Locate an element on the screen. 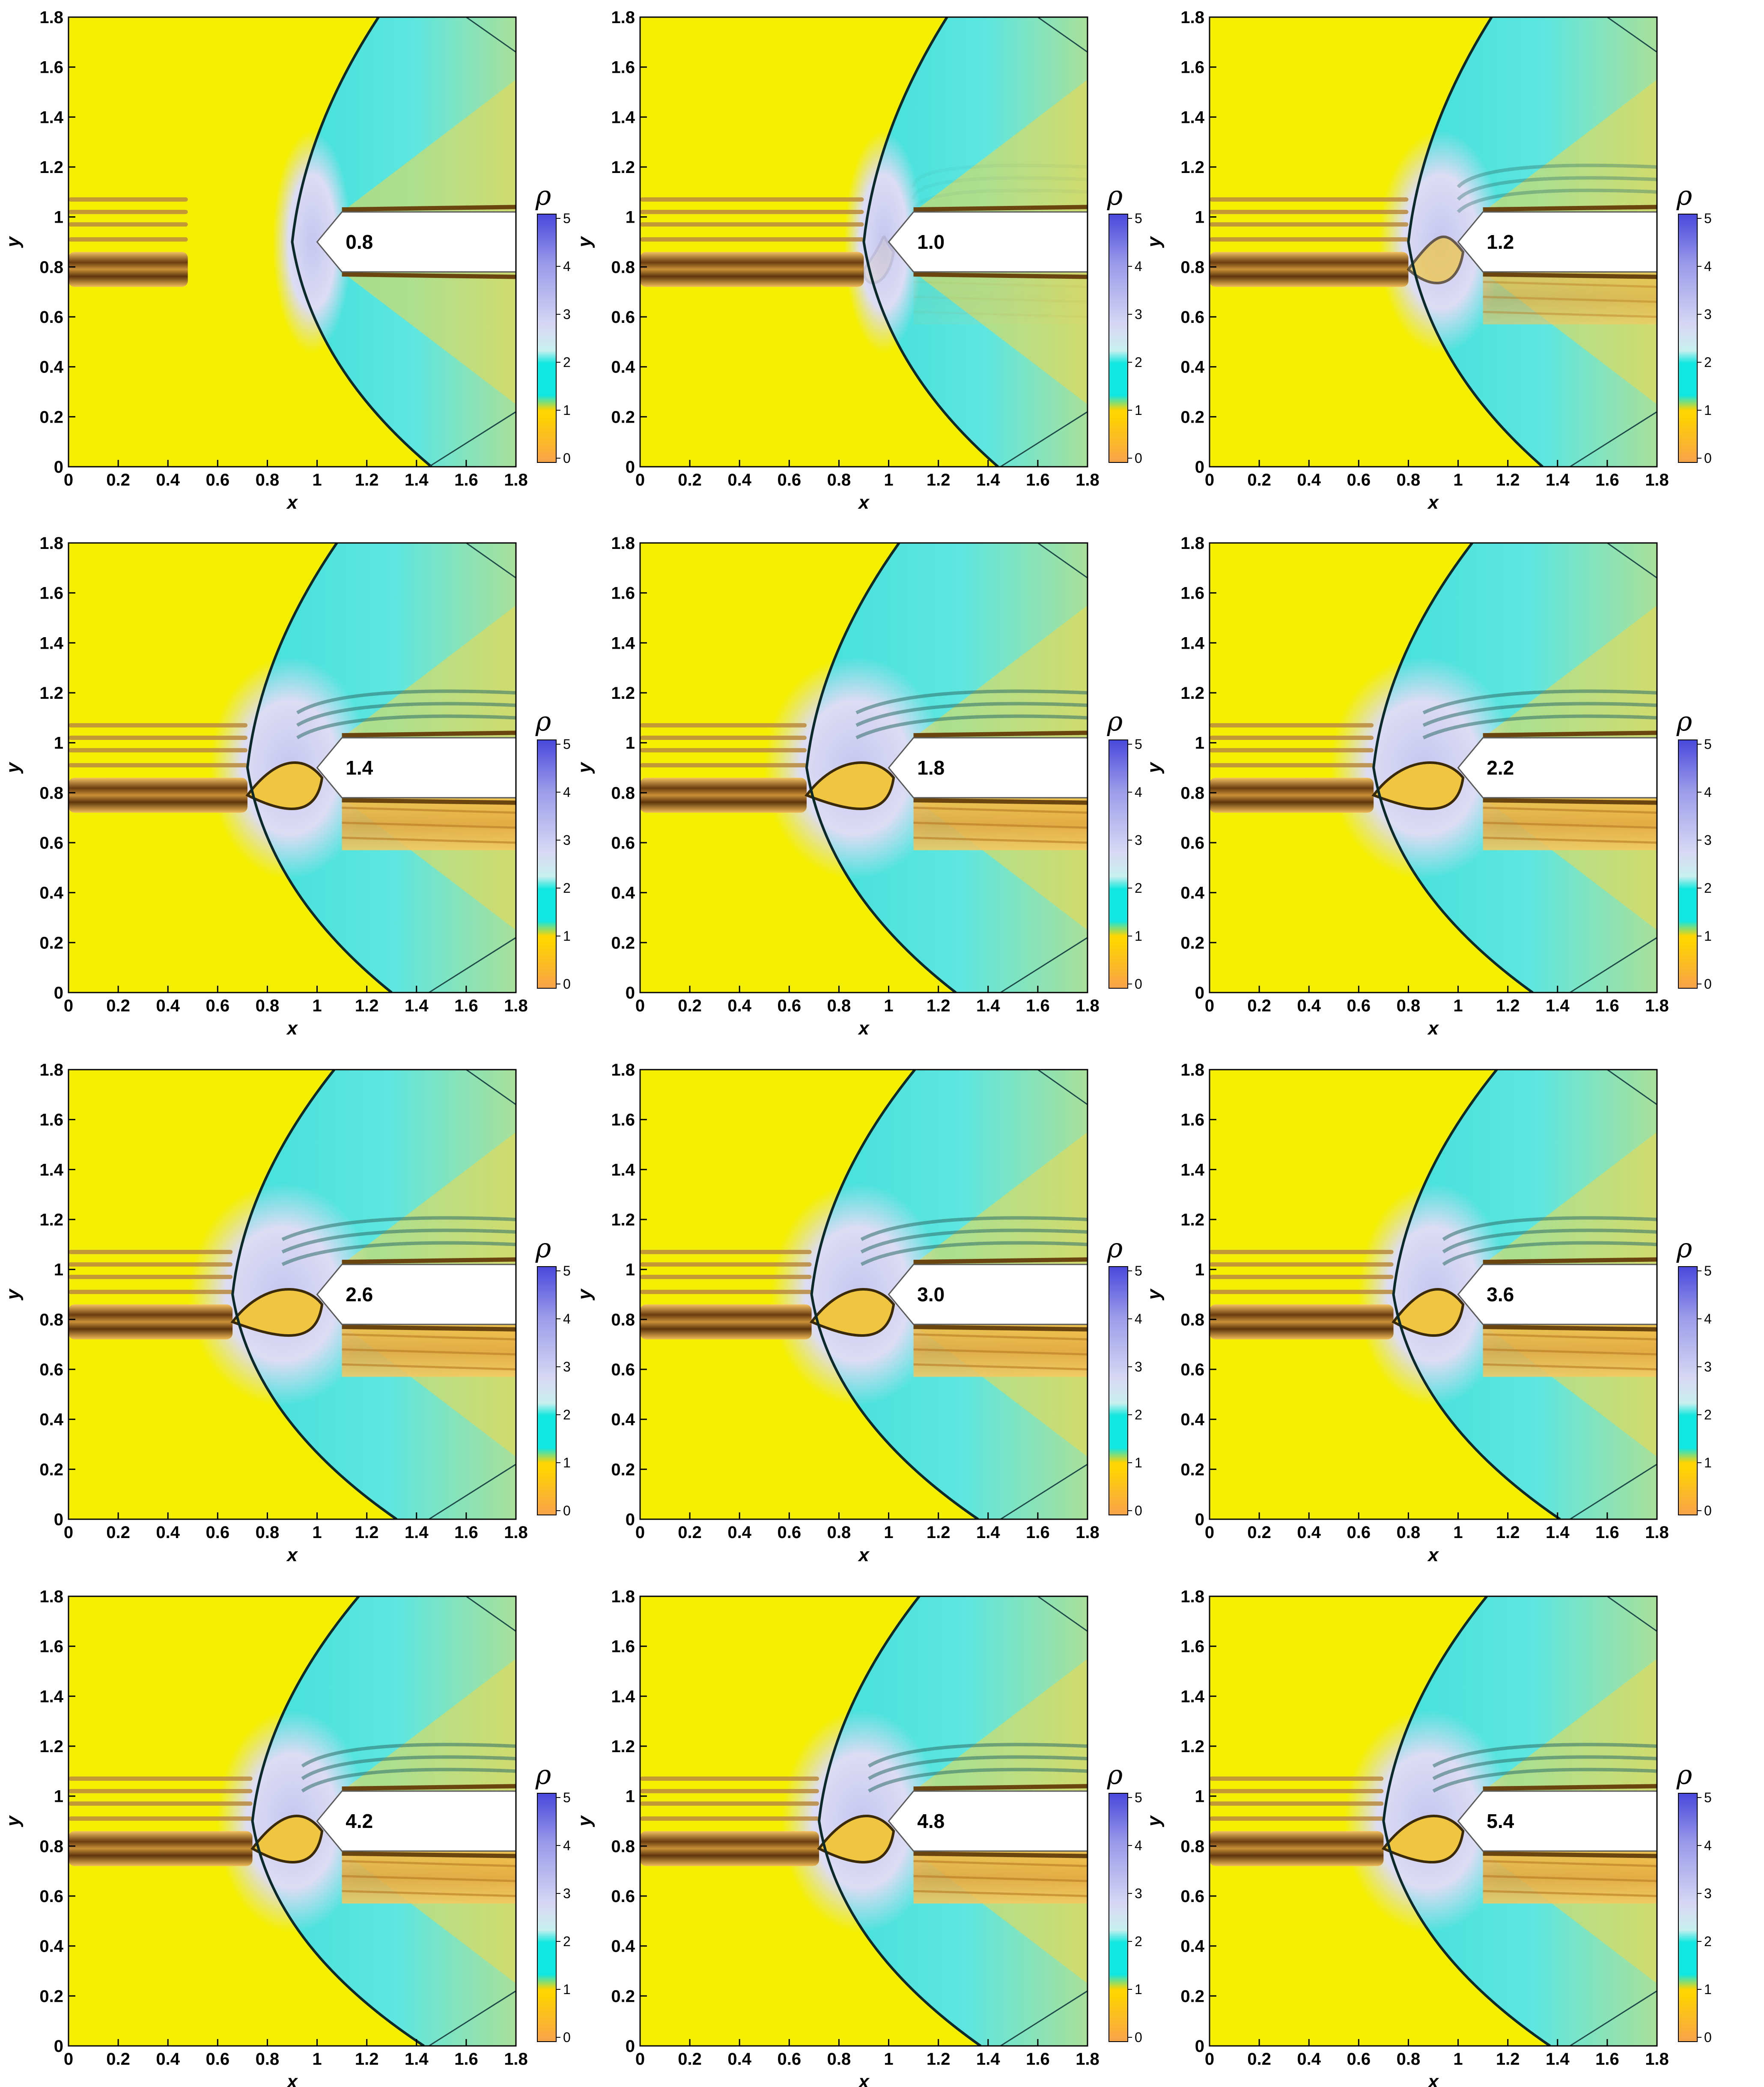 This screenshot has height=2087, width=1764. colorbar-tick-label: 3 is located at coordinates (1138, 1893).